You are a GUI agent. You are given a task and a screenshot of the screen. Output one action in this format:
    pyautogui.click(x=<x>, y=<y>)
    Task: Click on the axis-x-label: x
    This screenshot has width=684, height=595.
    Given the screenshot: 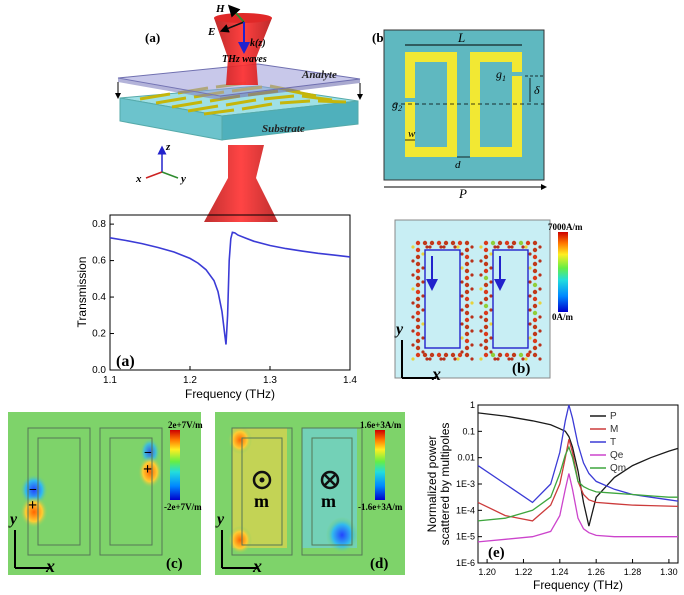 What is the action you would take?
    pyautogui.click(x=138, y=179)
    